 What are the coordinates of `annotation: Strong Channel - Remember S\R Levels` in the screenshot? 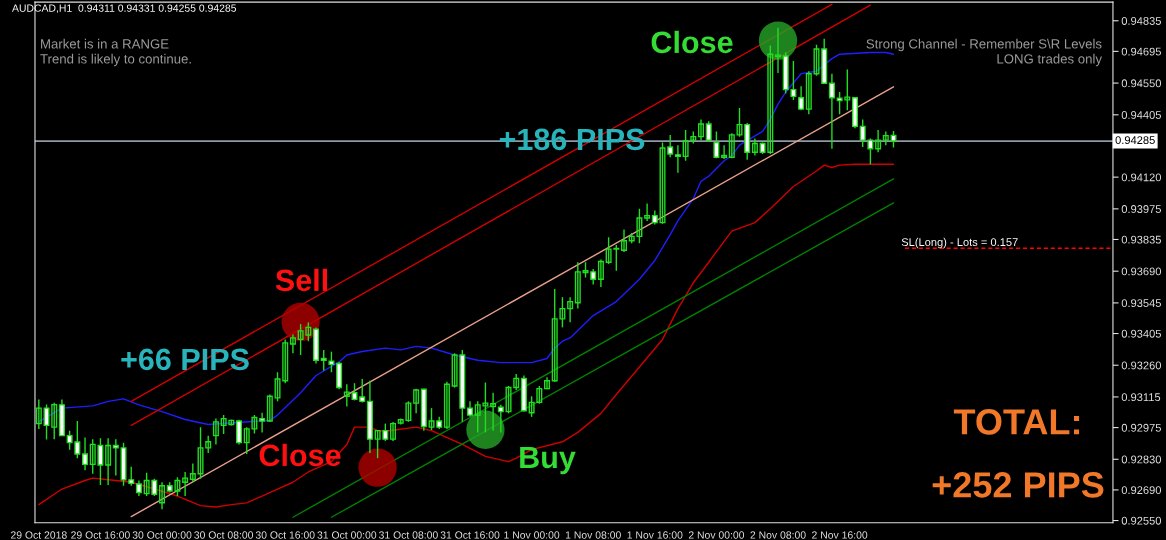 It's located at (984, 45).